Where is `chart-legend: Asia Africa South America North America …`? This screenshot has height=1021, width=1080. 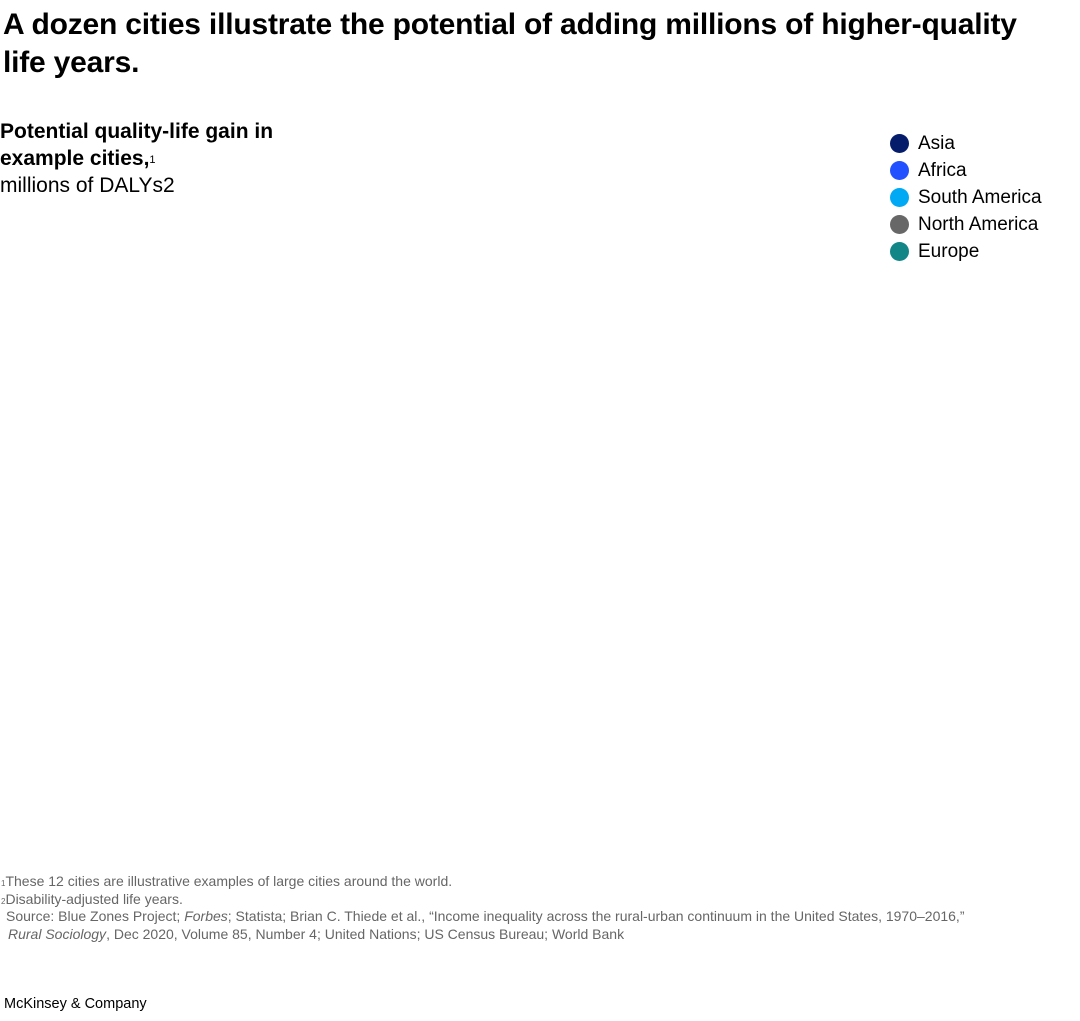 chart-legend: Asia Africa South America North America … is located at coordinates (982, 198).